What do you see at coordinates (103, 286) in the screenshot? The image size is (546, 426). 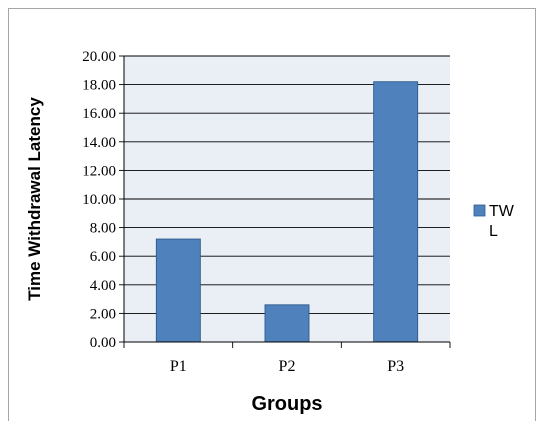 I see `y-tick-label: 4.00` at bounding box center [103, 286].